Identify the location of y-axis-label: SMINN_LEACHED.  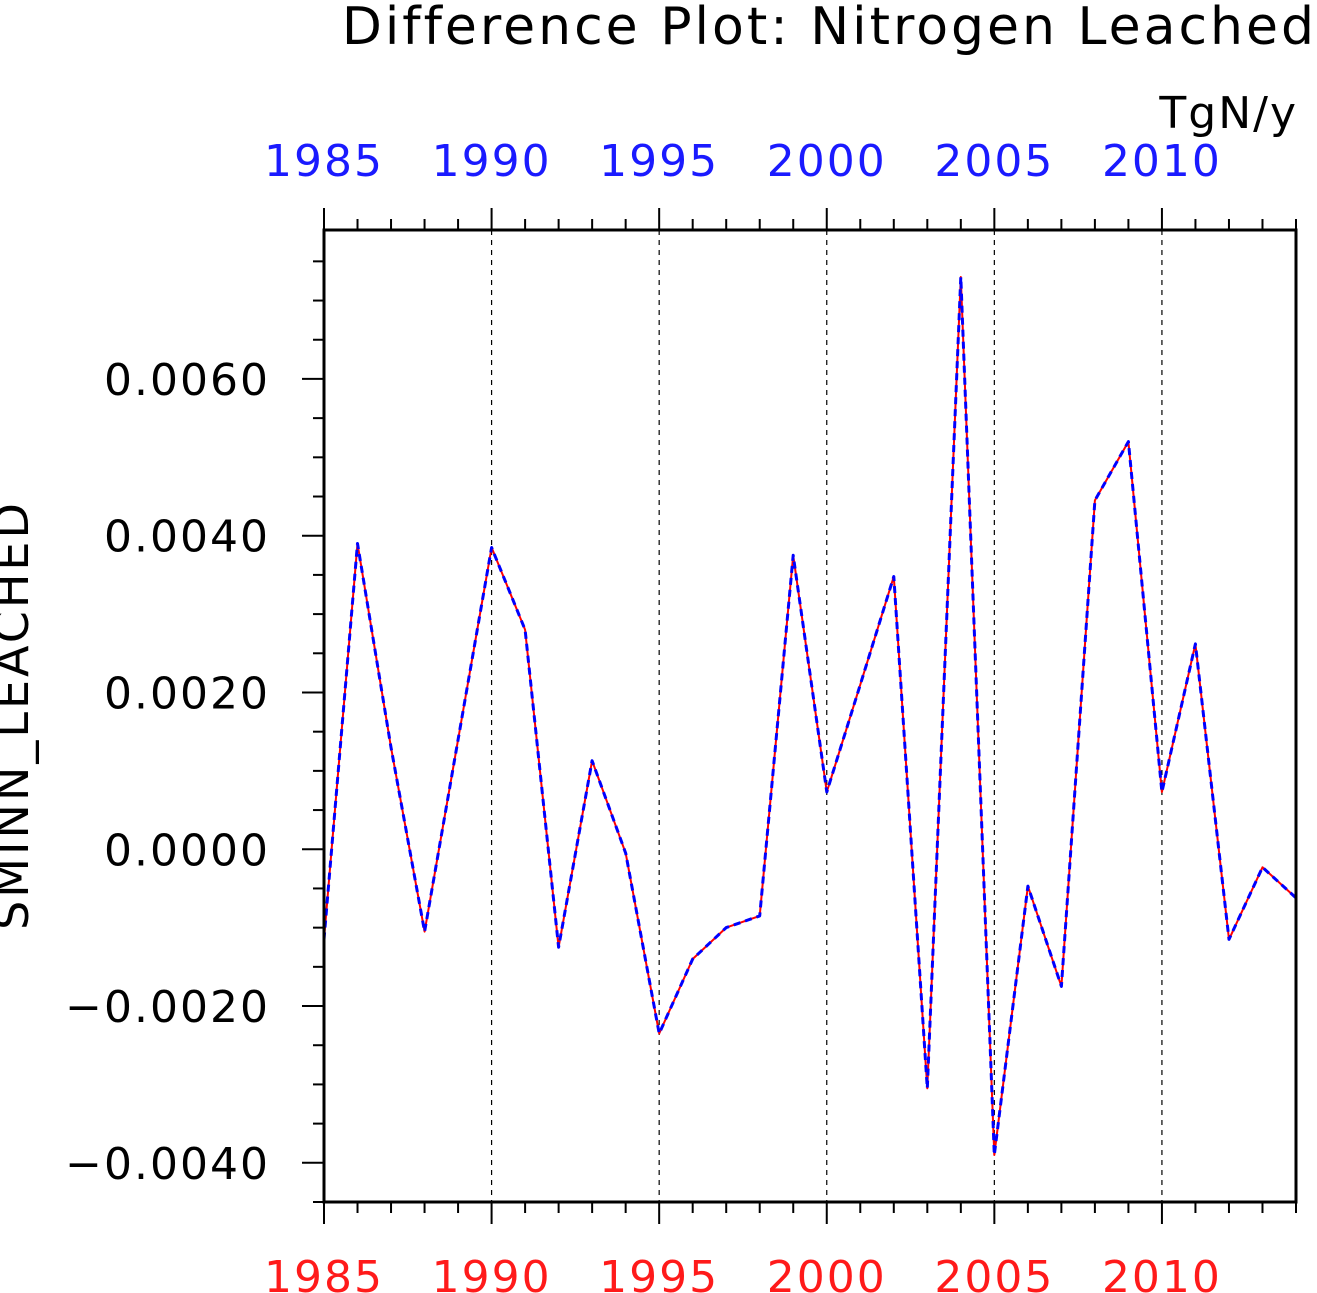
(19, 715).